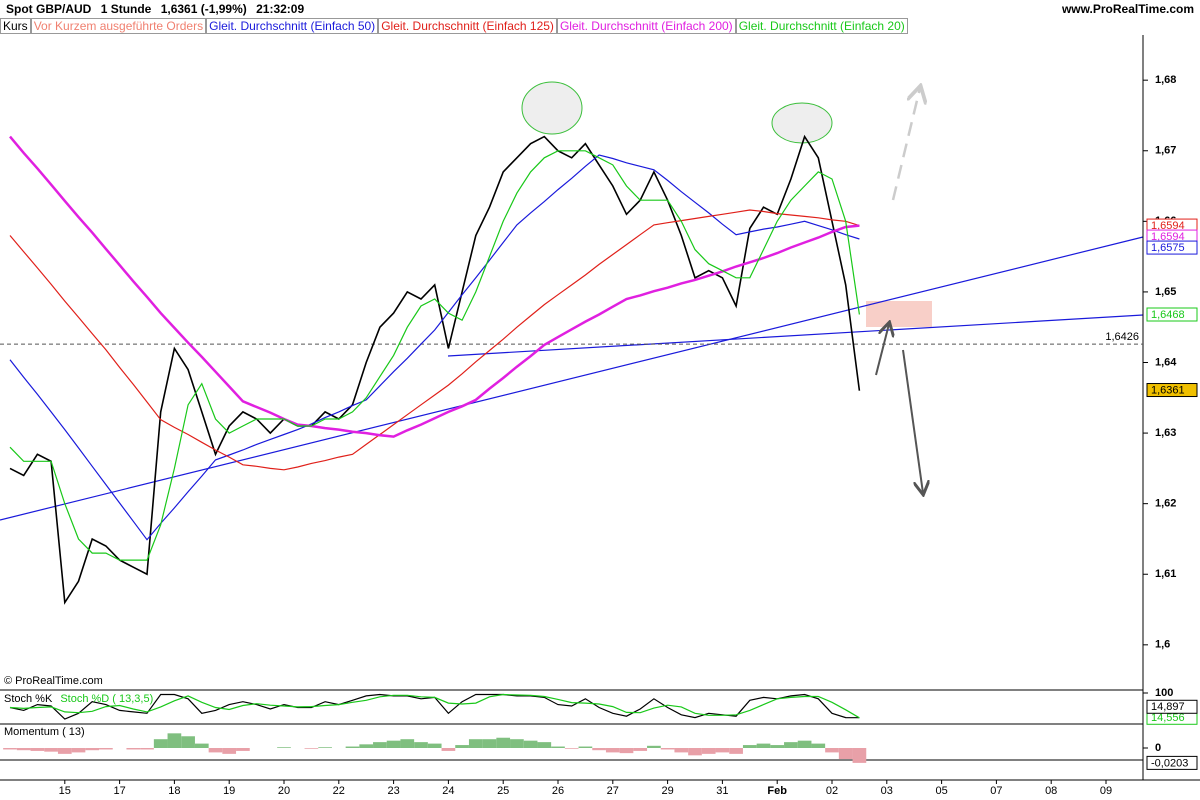 The height and width of the screenshot is (800, 1200). I want to click on x-tick-label: 03, so click(887, 791).